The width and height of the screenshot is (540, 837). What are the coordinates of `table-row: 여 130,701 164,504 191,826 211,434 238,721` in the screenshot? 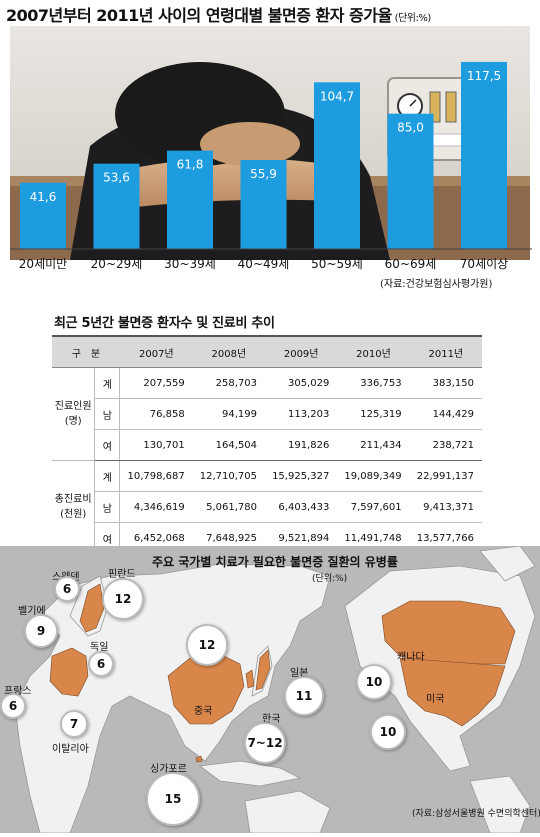 It's located at (267, 445).